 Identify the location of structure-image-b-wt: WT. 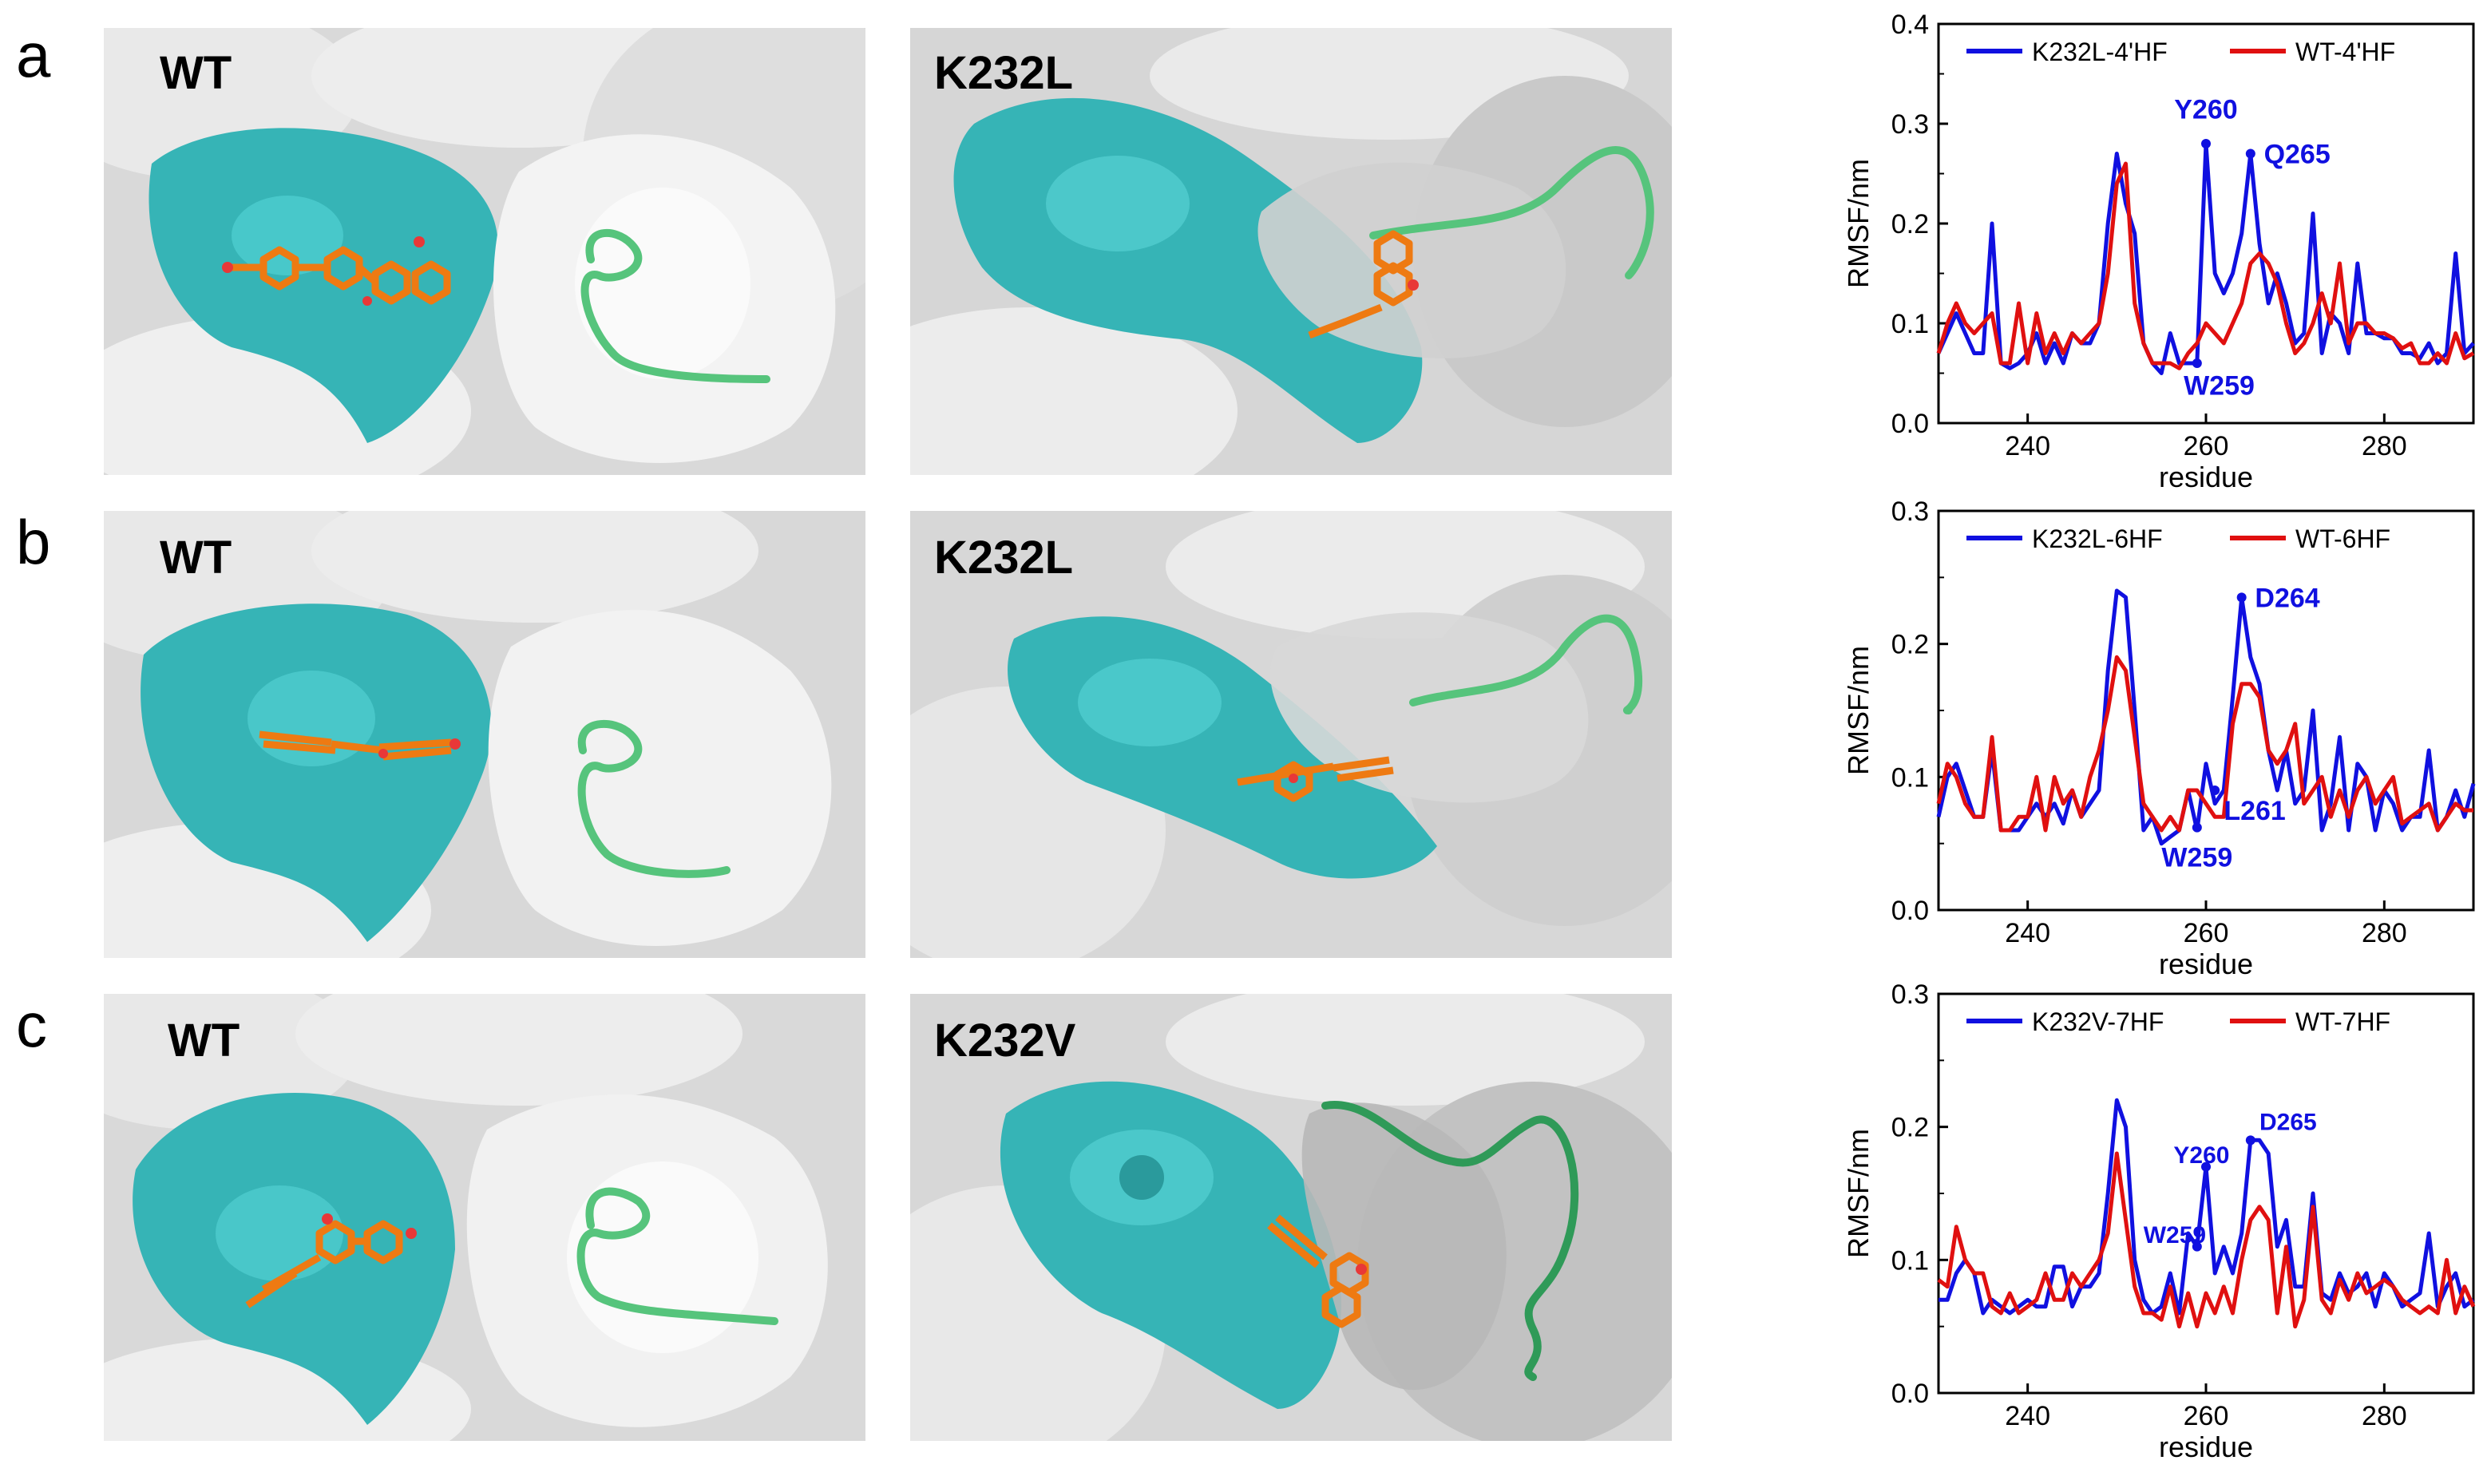
(484, 734).